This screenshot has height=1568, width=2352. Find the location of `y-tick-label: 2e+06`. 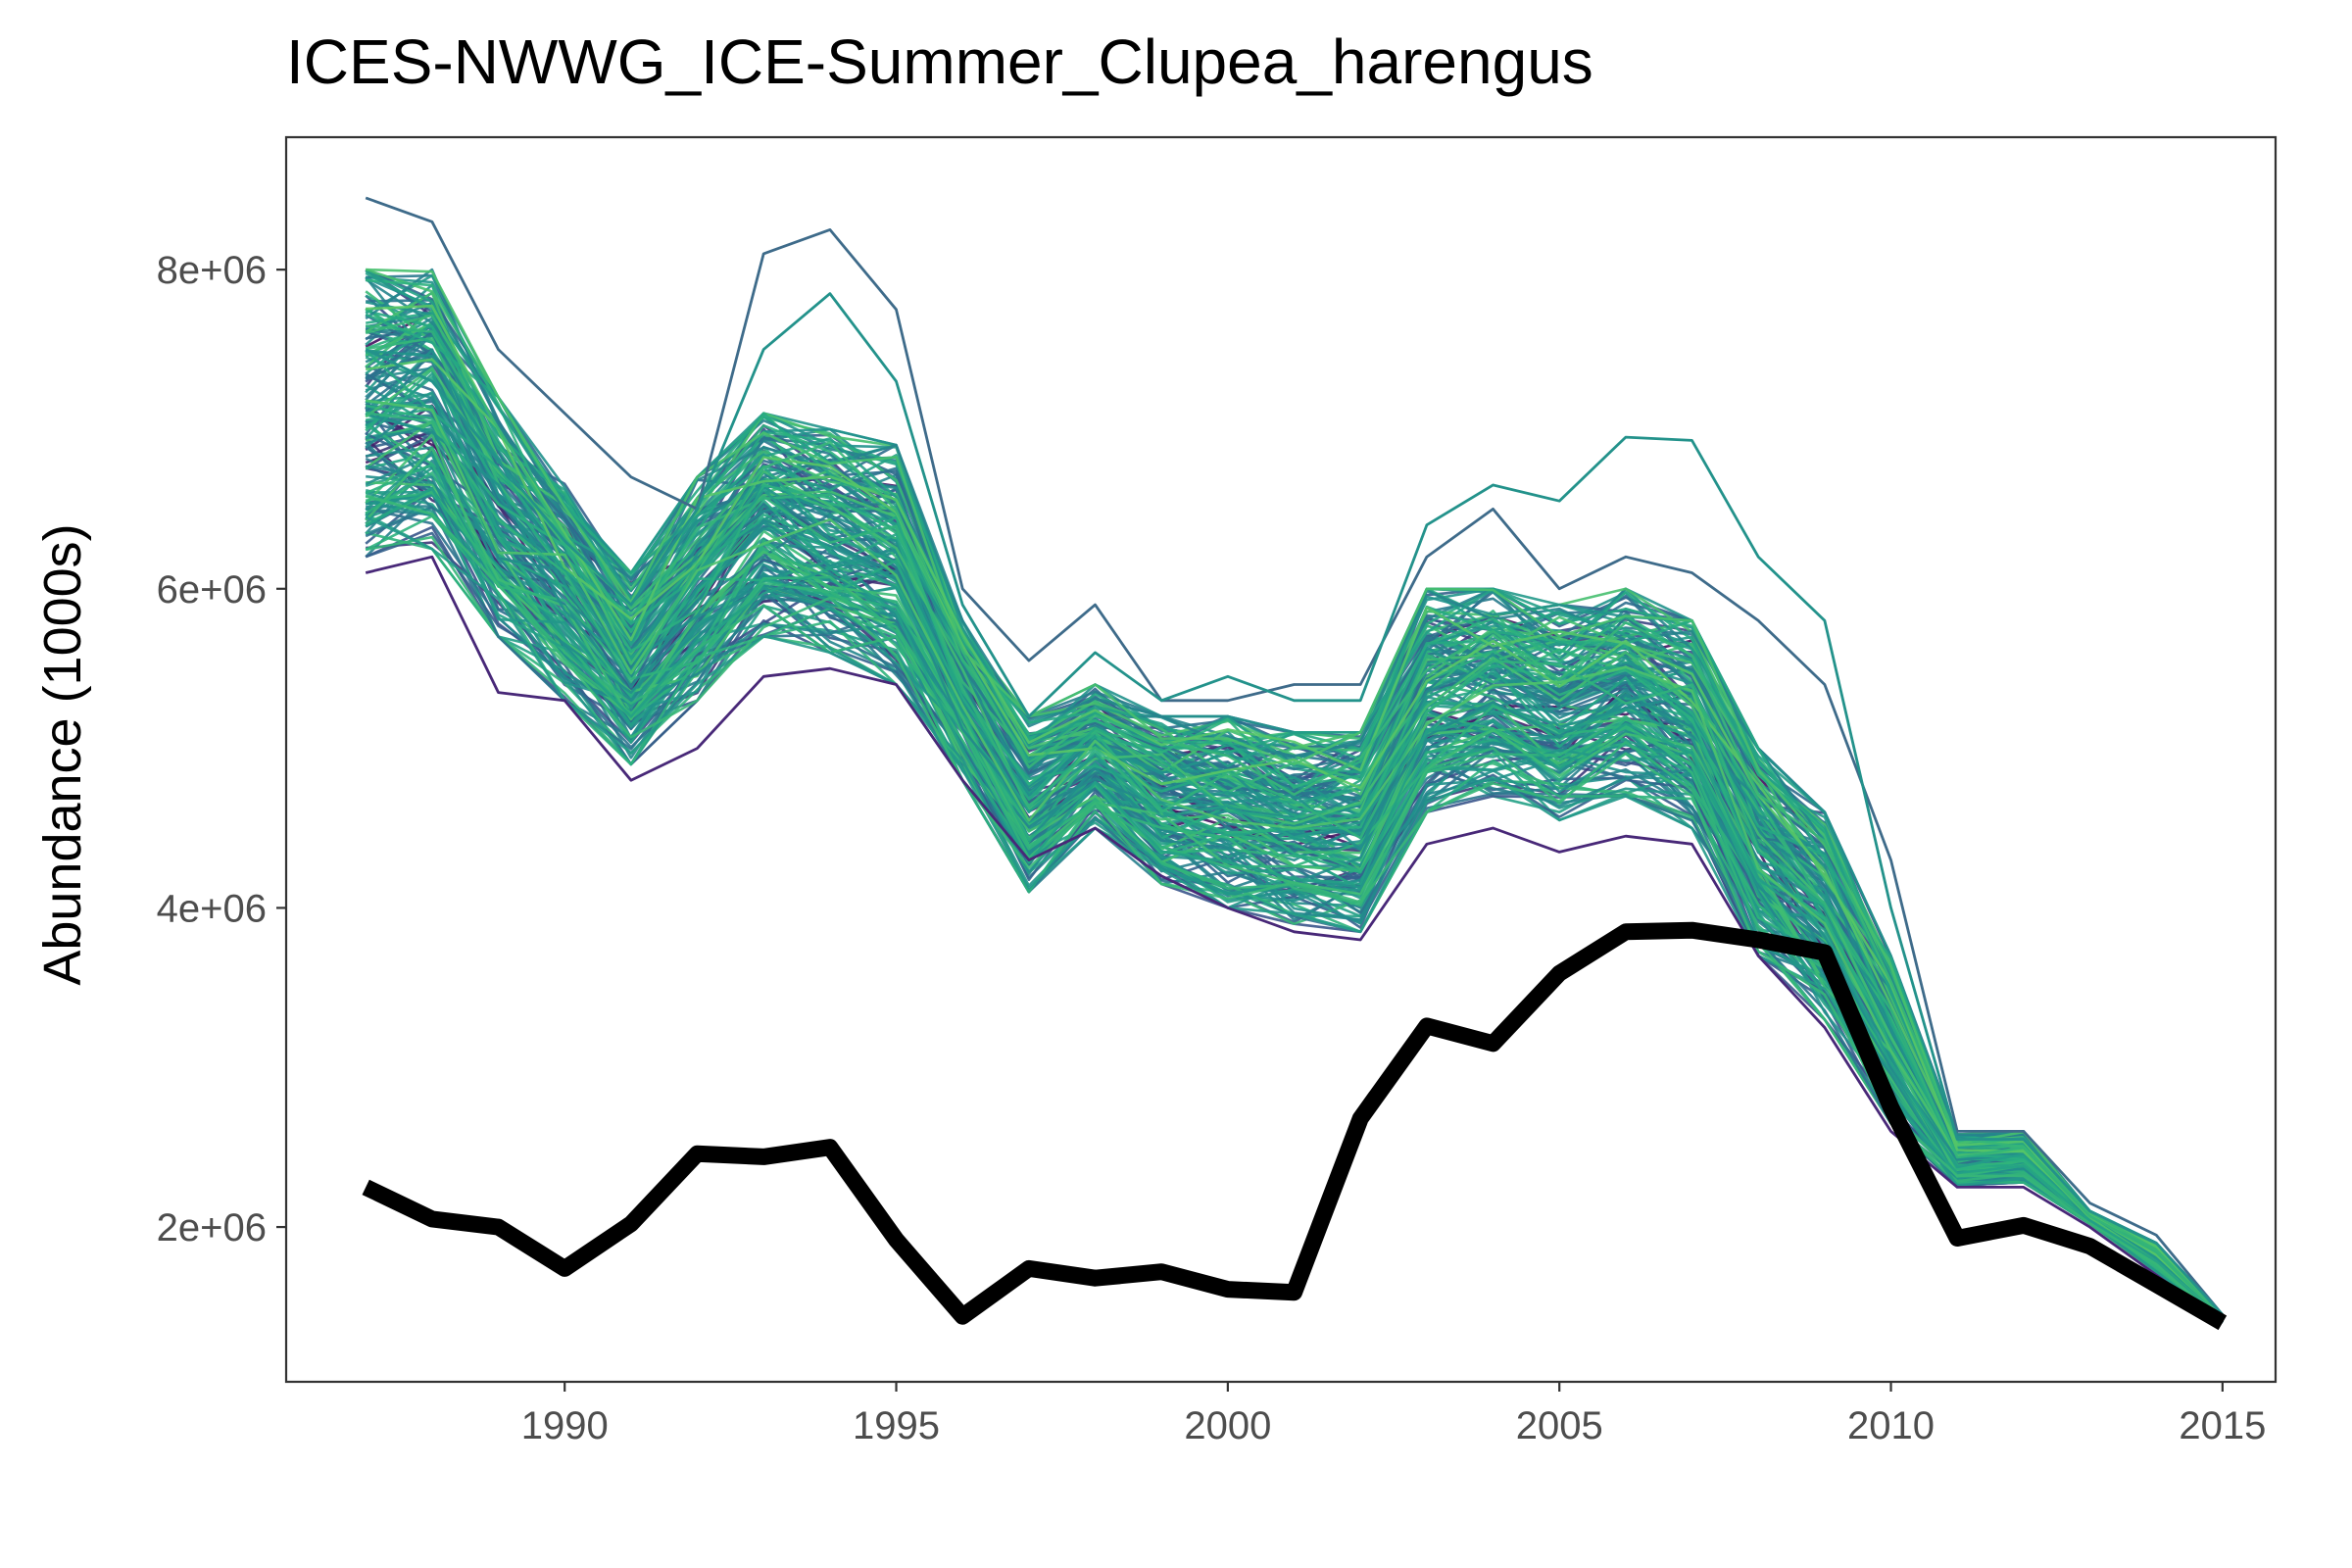

y-tick-label: 2e+06 is located at coordinates (212, 1228).